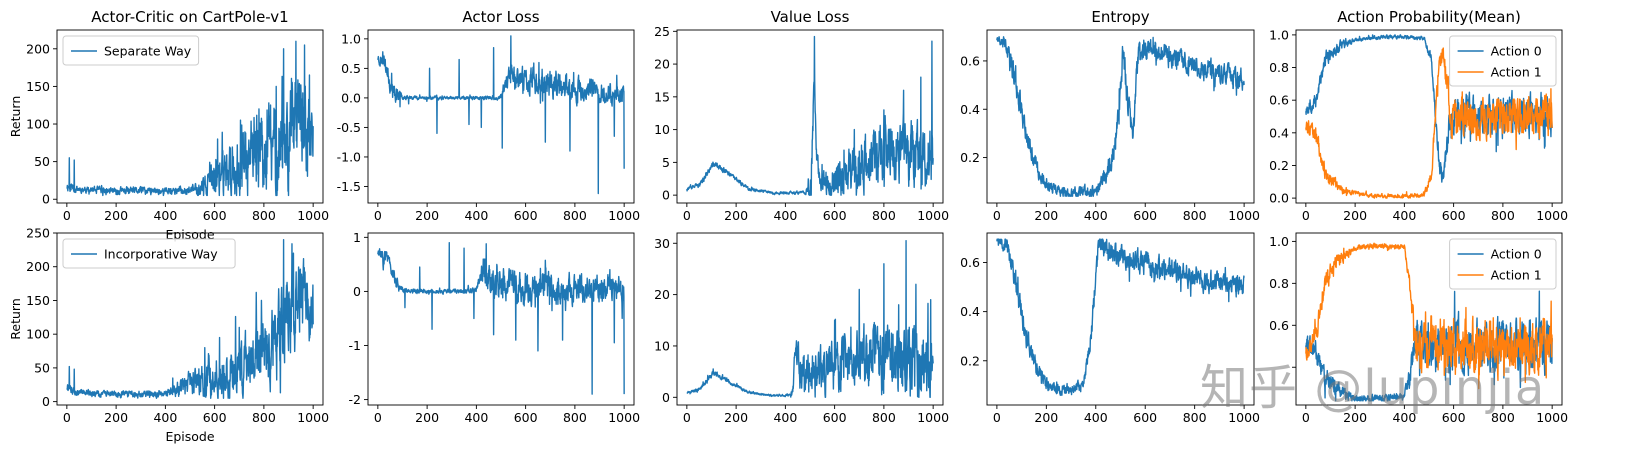  What do you see at coordinates (1120, 17) in the screenshot?
I see `chart-title: Entropy` at bounding box center [1120, 17].